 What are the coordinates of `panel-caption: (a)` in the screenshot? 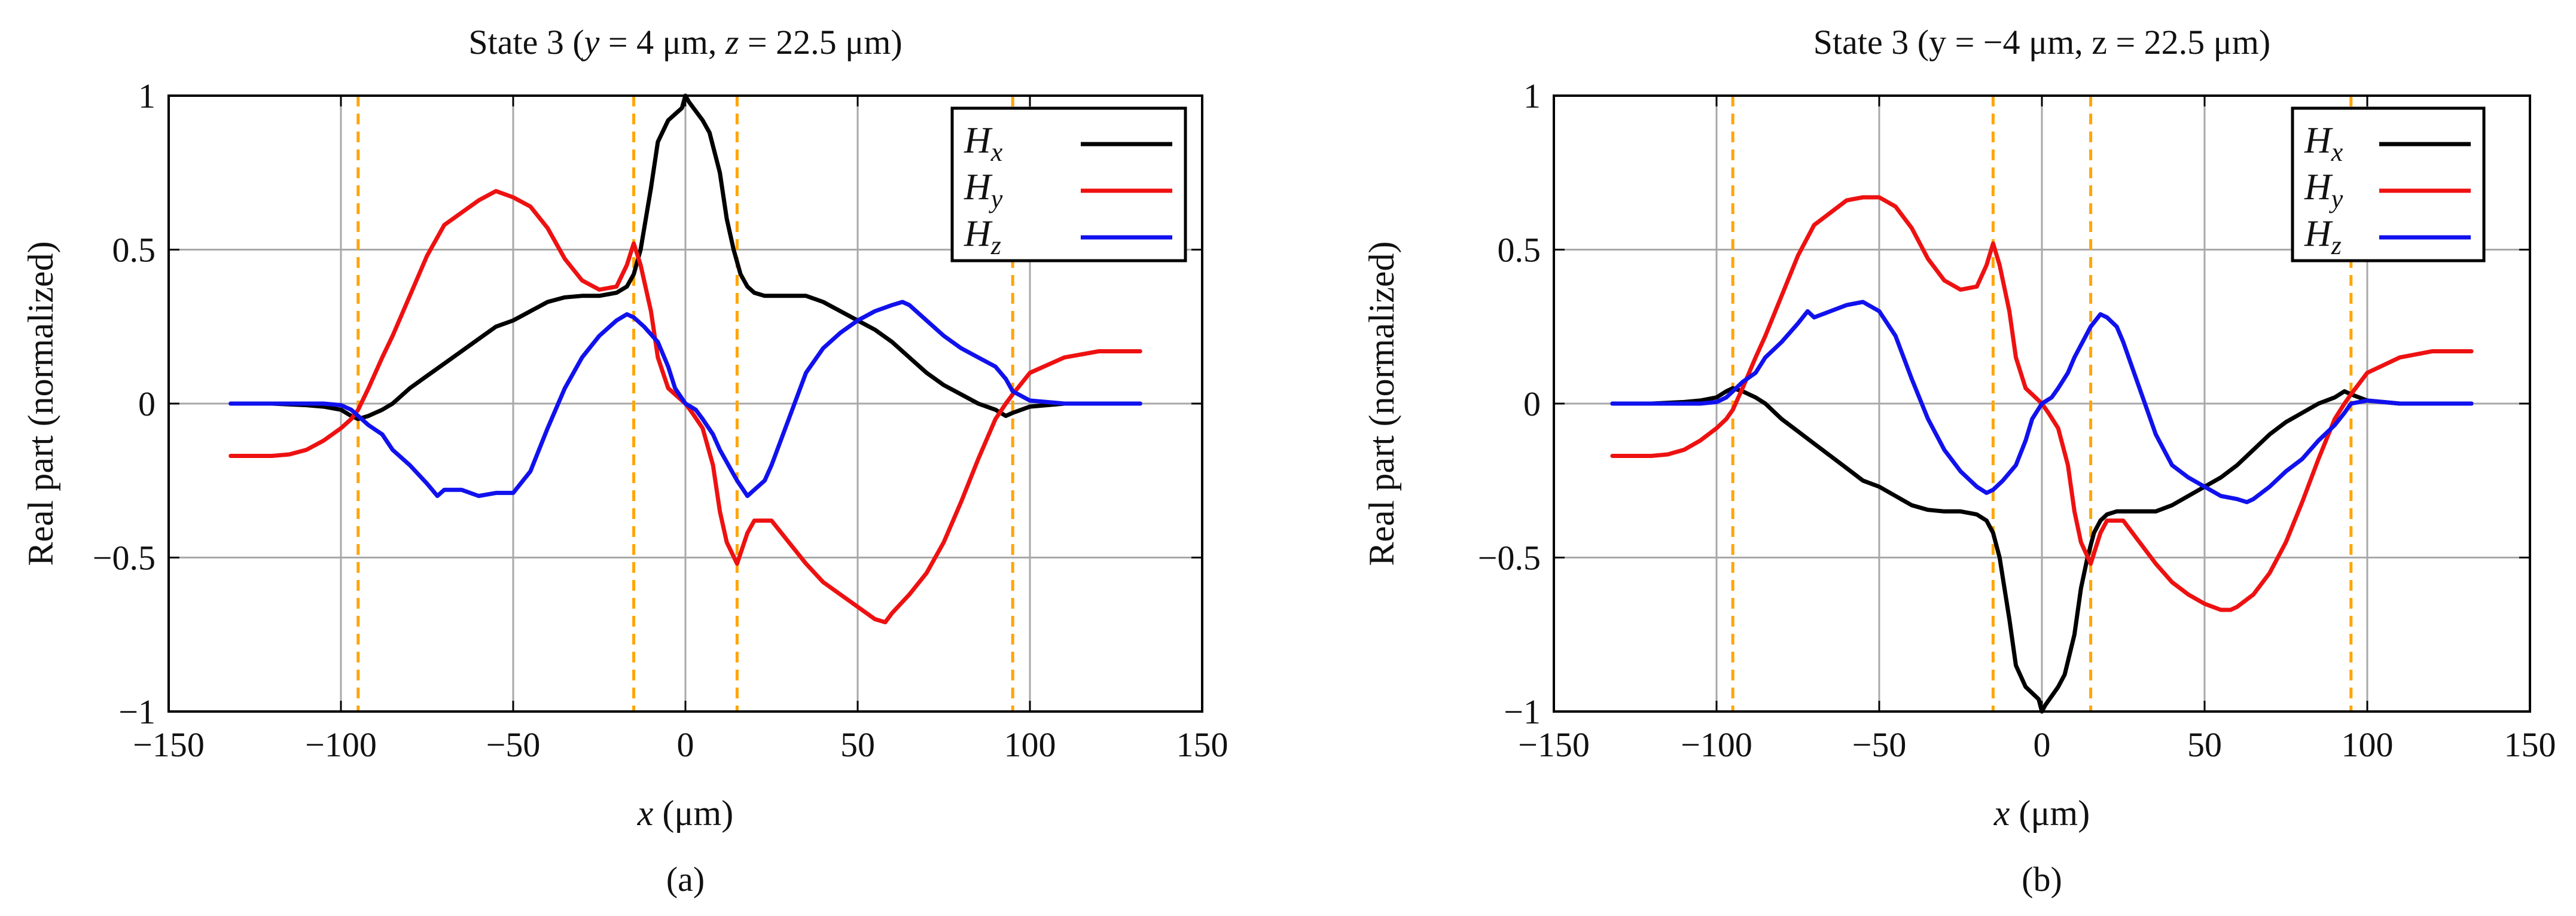 It's located at (685, 879).